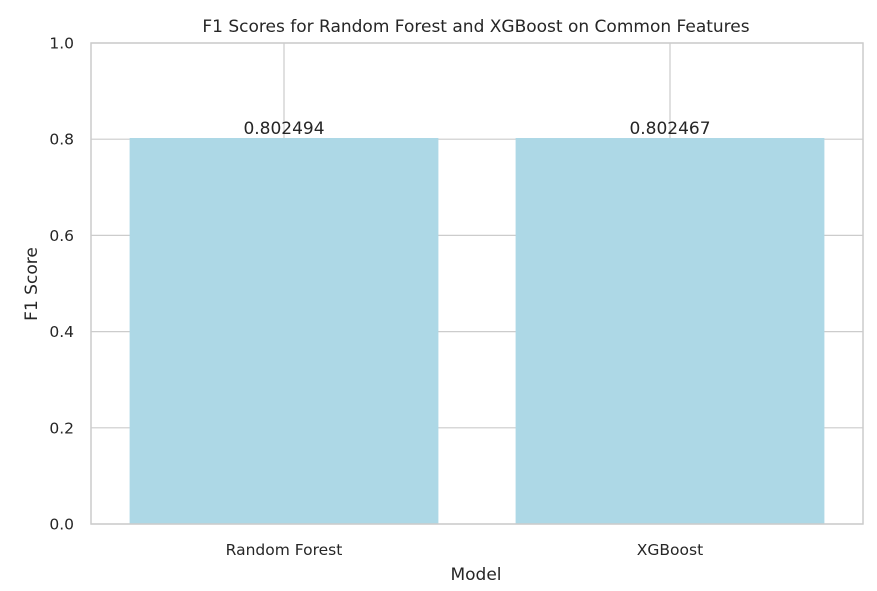 The width and height of the screenshot is (877, 591). What do you see at coordinates (476, 129) in the screenshot?
I see `data-labels: 0.802494 0.802467` at bounding box center [476, 129].